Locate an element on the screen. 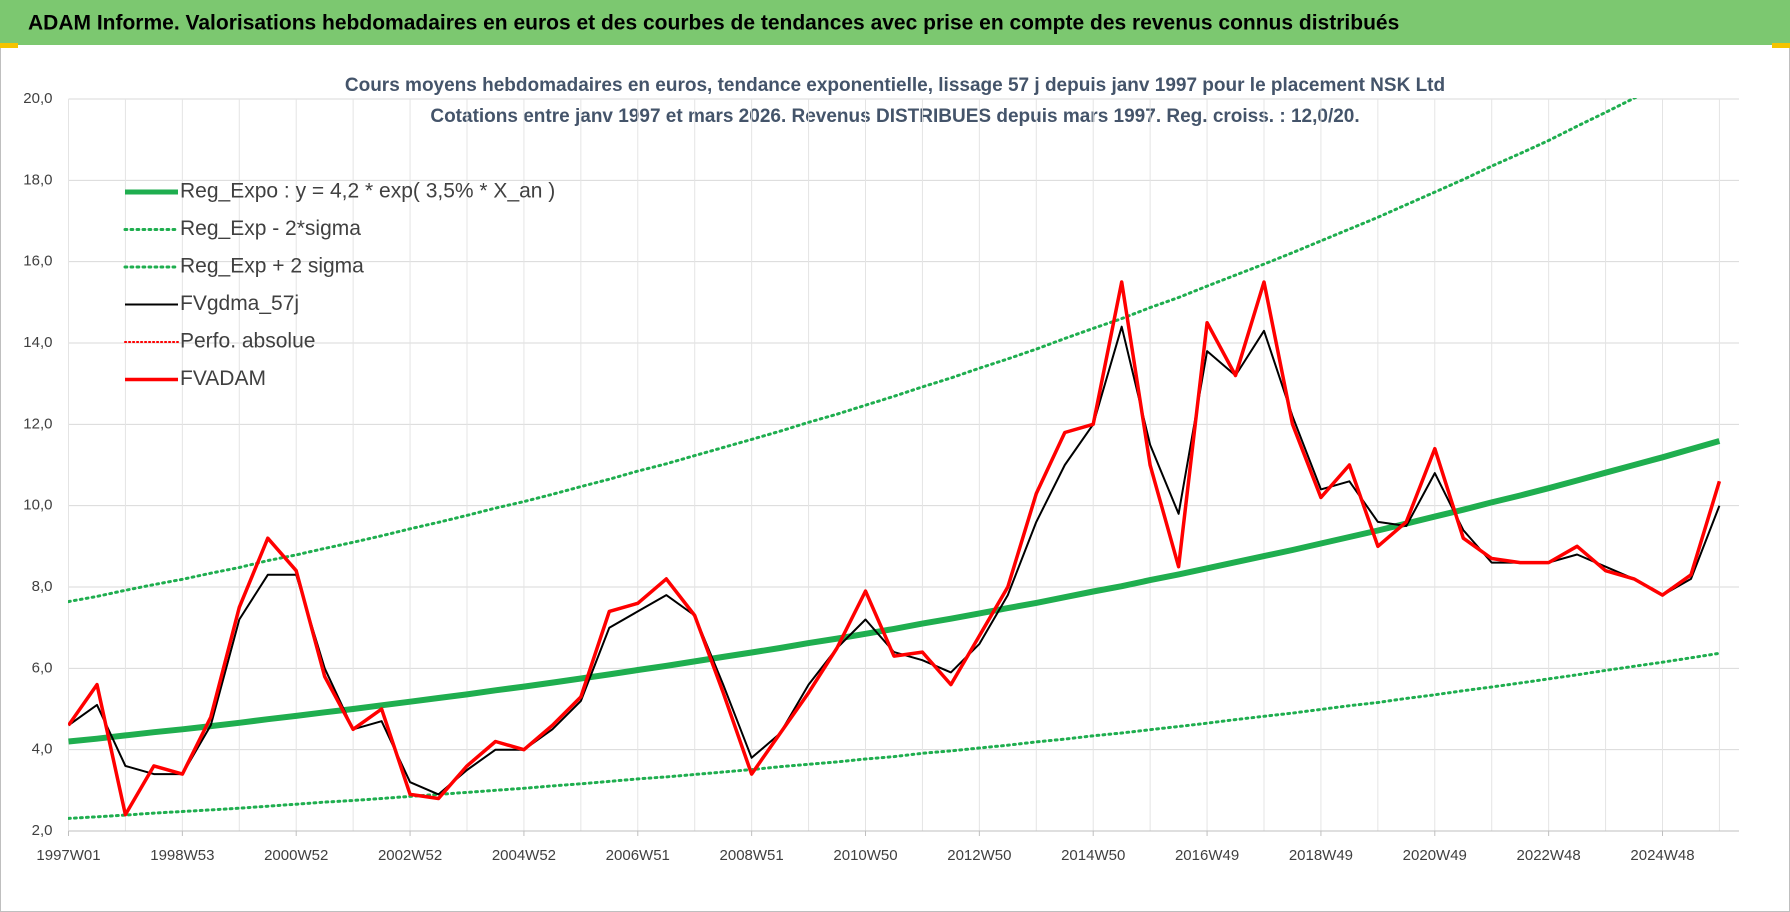 The height and width of the screenshot is (912, 1790). y-tick-label: 2,0 is located at coordinates (42, 830).